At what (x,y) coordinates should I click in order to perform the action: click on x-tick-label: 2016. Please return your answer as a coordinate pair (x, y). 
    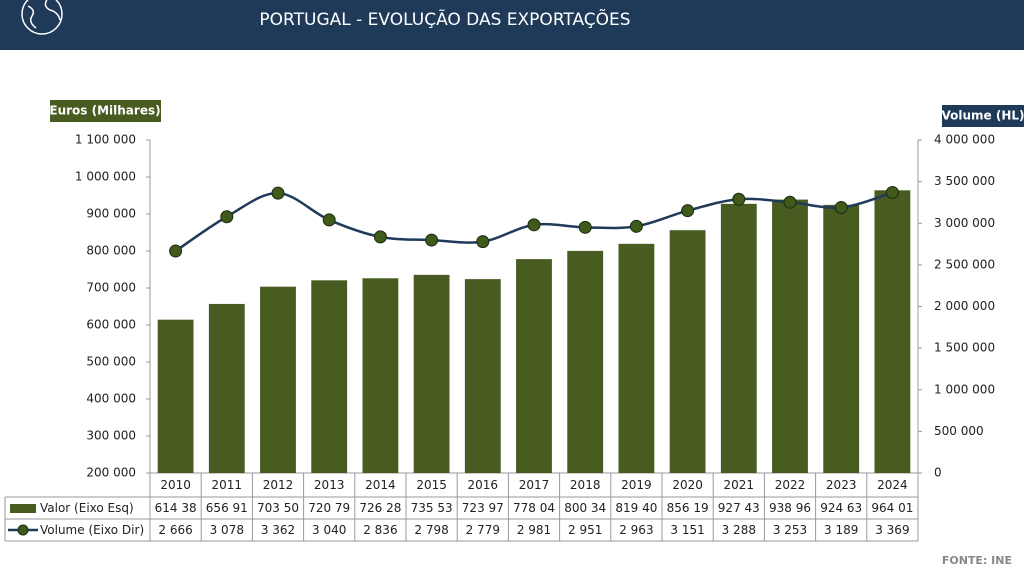
    Looking at the image, I should click on (483, 485).